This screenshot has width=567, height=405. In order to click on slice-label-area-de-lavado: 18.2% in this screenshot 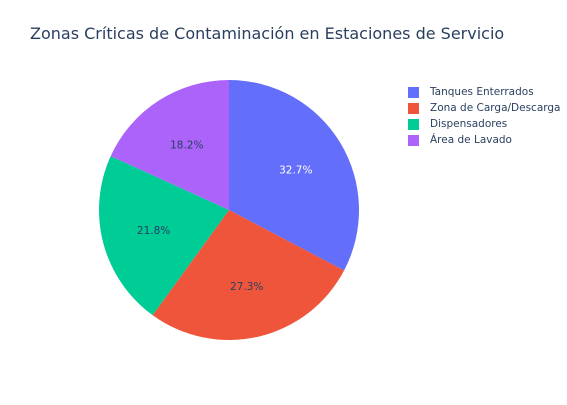, I will do `click(186, 145)`.